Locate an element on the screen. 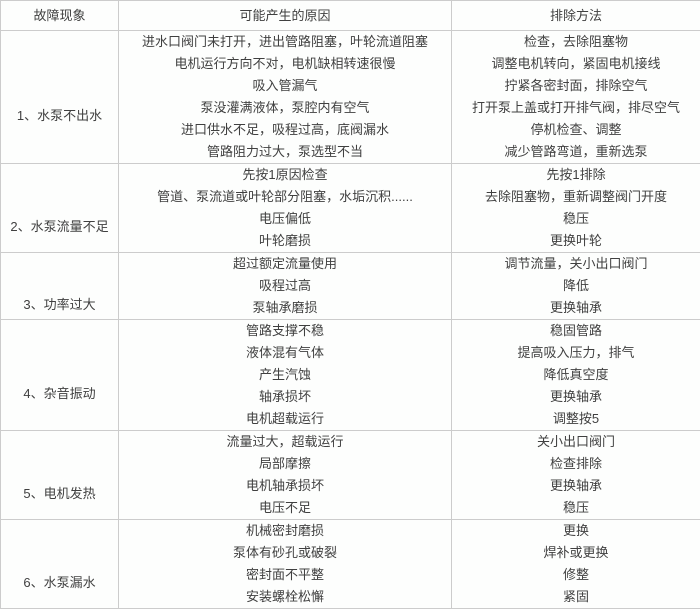  remedies-cell: 更换焊补或更换修整紧固 is located at coordinates (575, 564).